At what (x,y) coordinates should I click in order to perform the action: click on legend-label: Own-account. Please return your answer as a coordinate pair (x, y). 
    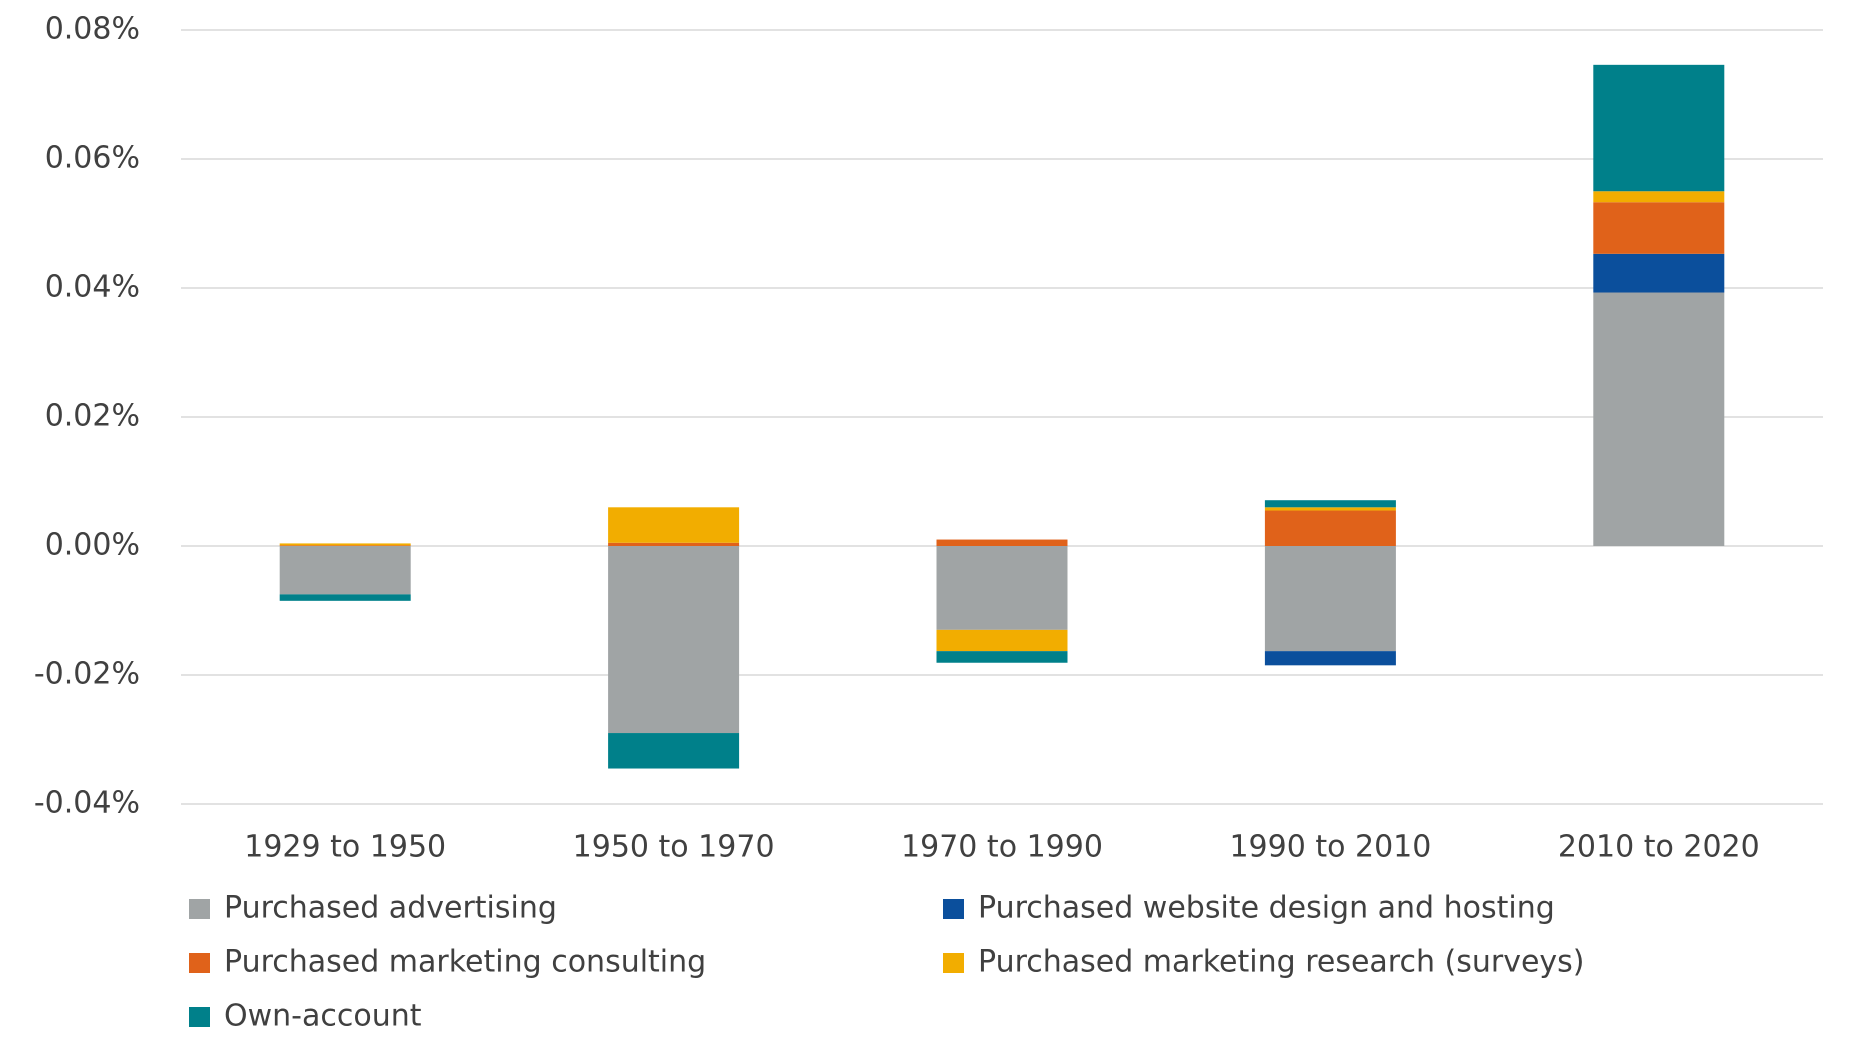
    Looking at the image, I should click on (323, 1016).